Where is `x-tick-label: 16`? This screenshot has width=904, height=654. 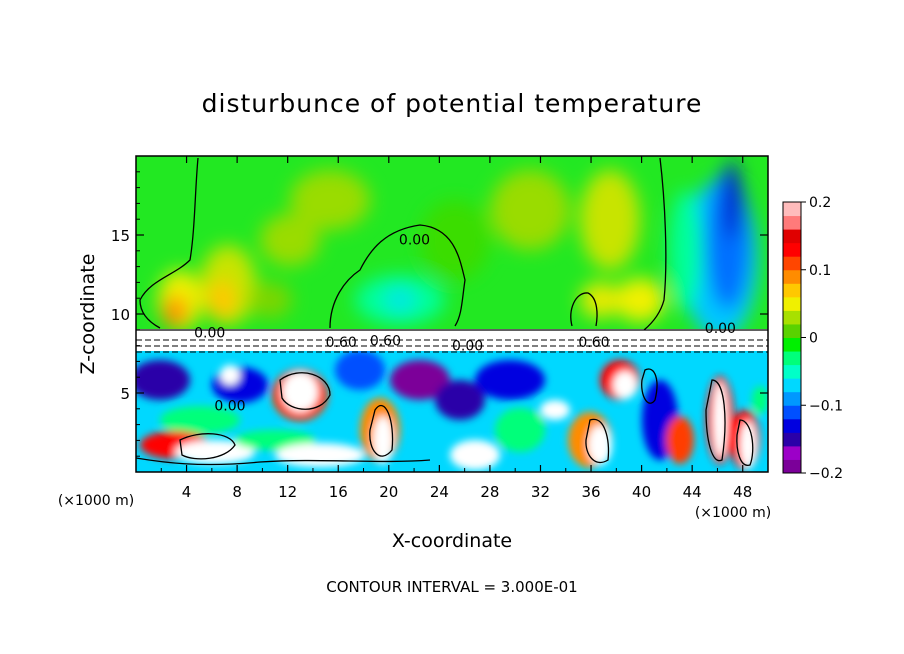 x-tick-label: 16 is located at coordinates (338, 492).